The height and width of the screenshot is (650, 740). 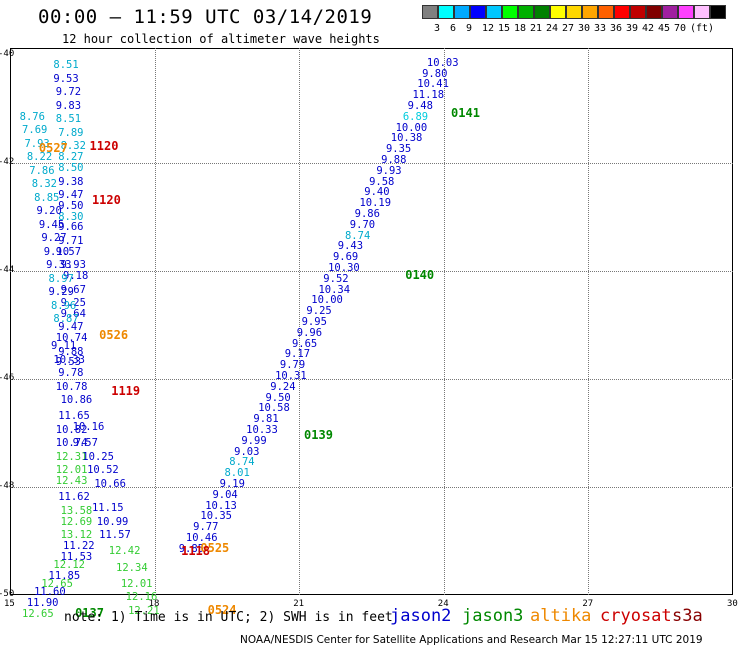 What do you see at coordinates (53, 148) in the screenshot?
I see `pass-time-label: 0527` at bounding box center [53, 148].